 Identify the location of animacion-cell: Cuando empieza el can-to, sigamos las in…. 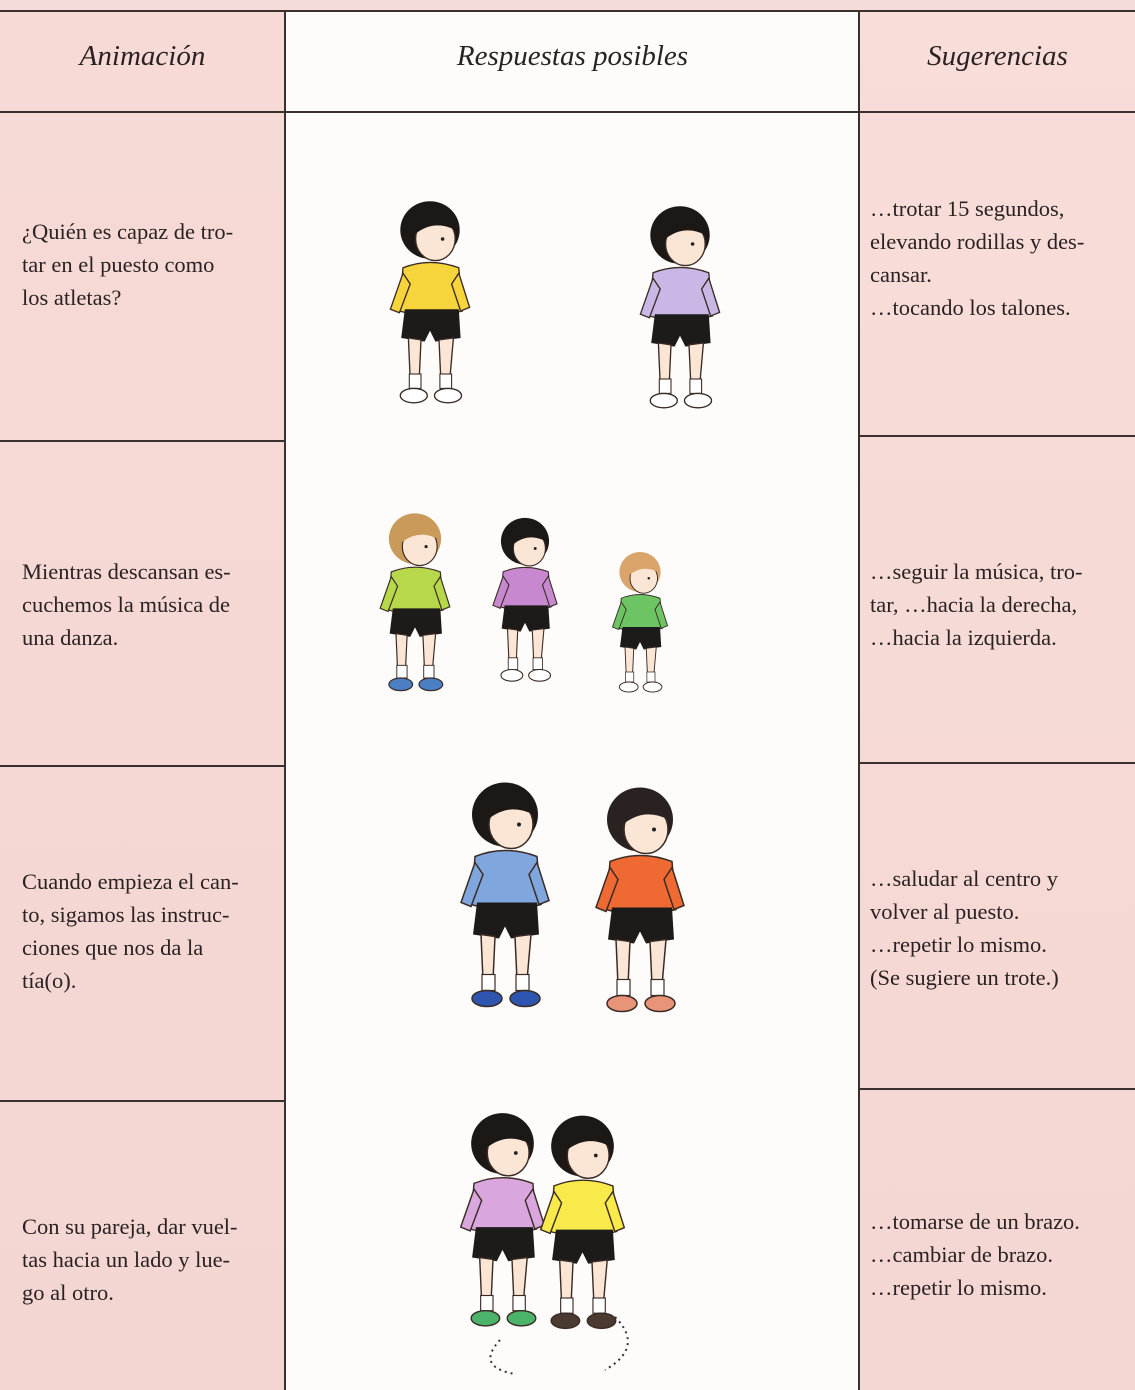
(130, 931).